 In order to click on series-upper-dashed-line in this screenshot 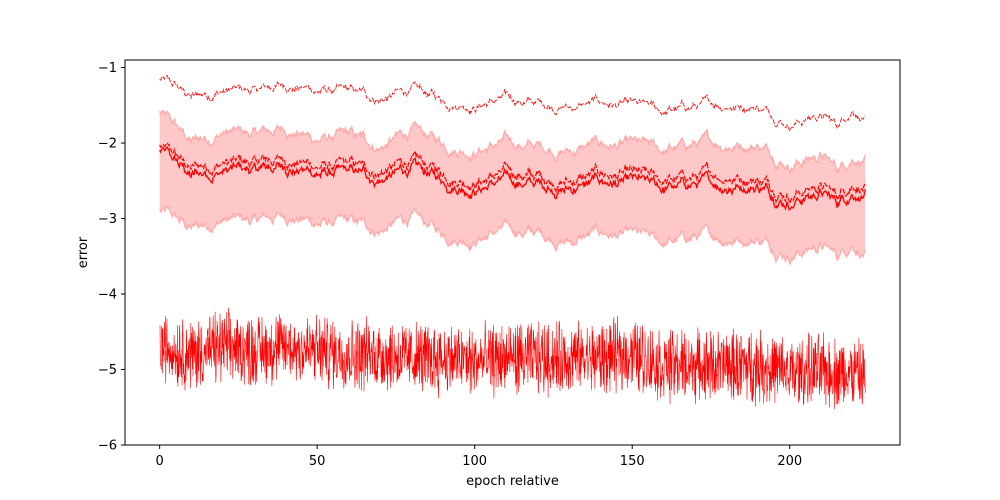, I will do `click(512, 103)`.